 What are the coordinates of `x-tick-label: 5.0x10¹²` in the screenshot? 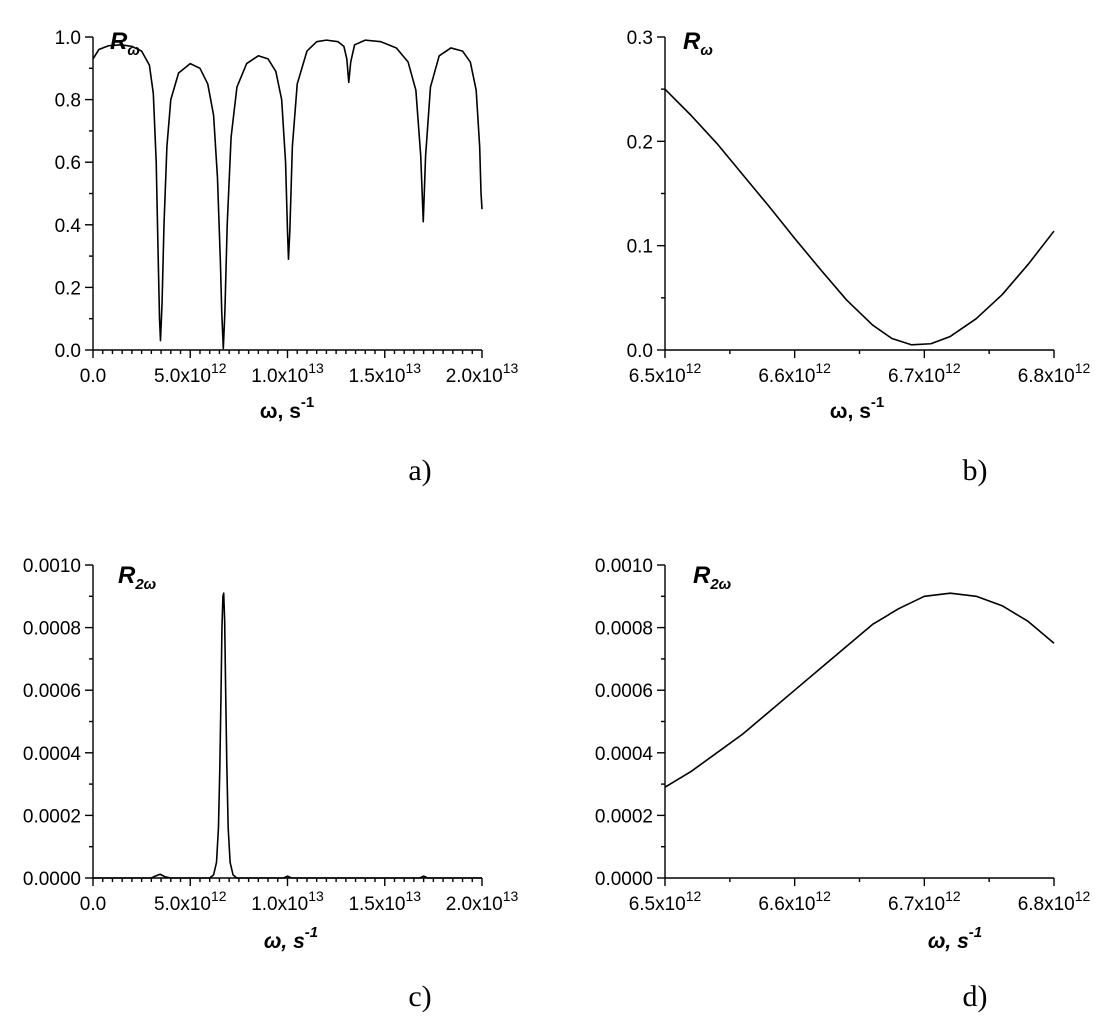 It's located at (190, 373).